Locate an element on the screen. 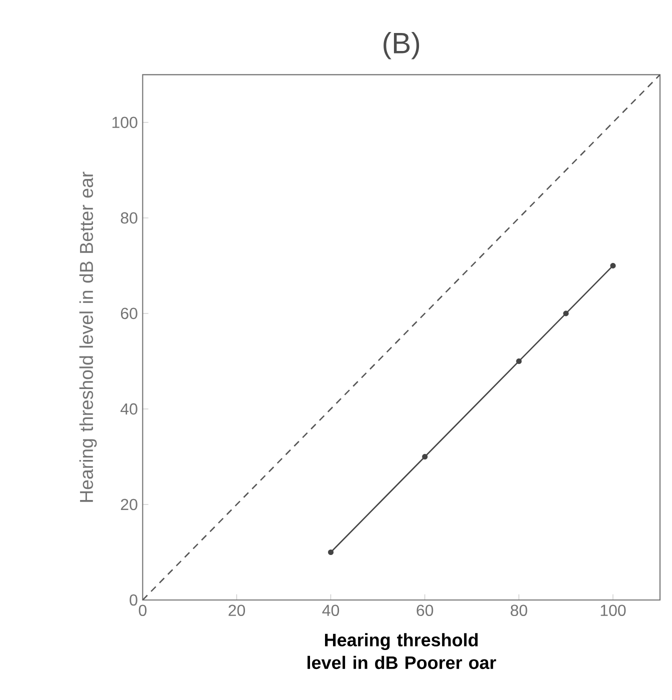 This screenshot has width=672, height=700. x-axis-title: Hearing threshold level in dB Poorer oar is located at coordinates (402, 651).